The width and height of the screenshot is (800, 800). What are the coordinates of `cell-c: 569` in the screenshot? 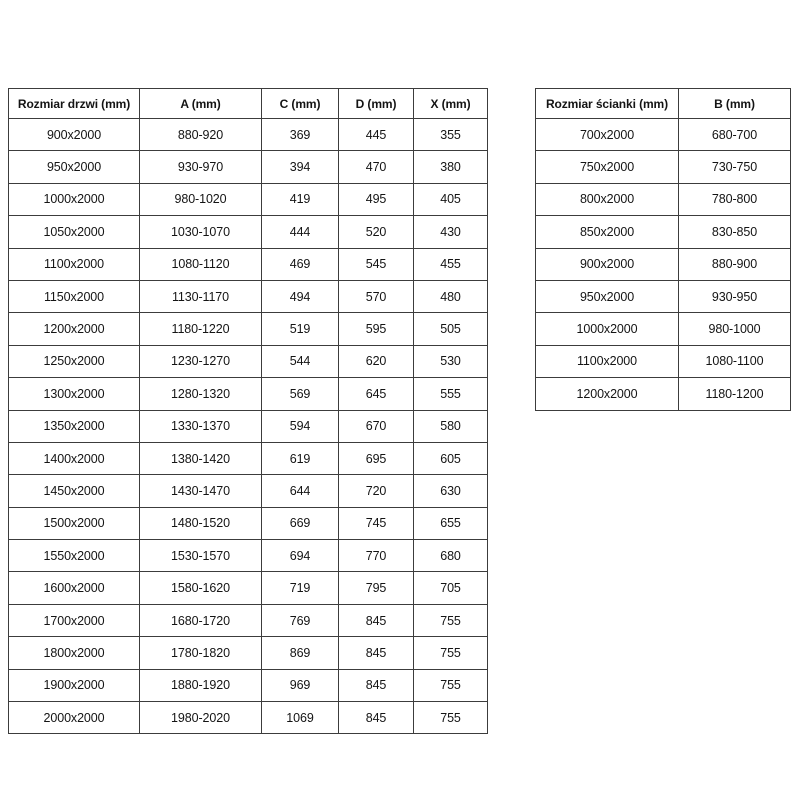 It's located at (300, 394).